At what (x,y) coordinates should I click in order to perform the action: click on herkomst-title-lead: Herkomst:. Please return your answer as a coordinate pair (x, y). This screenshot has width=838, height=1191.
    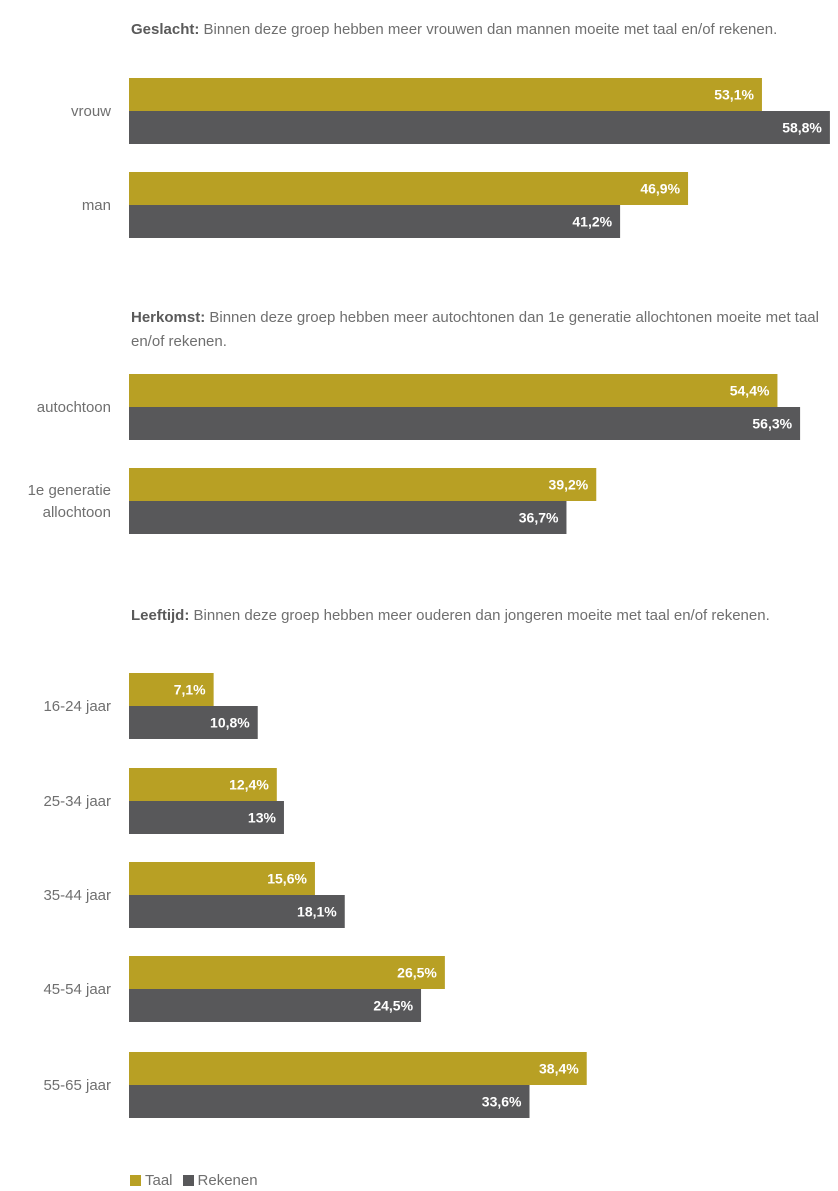
    Looking at the image, I should click on (168, 317).